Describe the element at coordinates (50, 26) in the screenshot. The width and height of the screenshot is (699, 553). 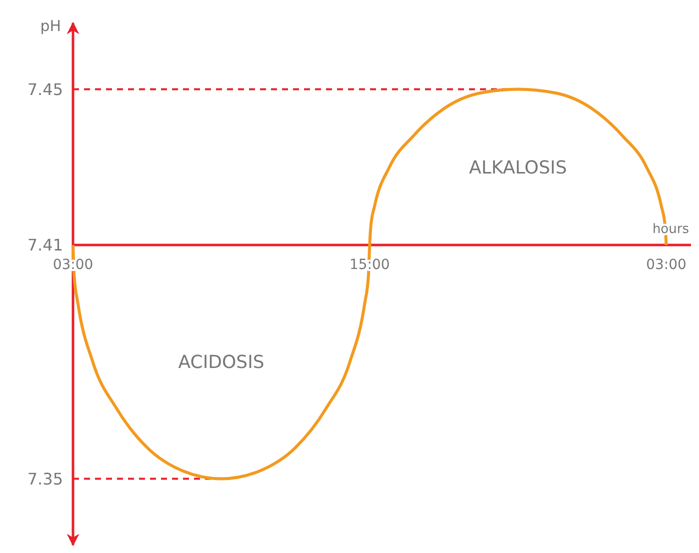
I see `y-axis-title: pH` at that location.